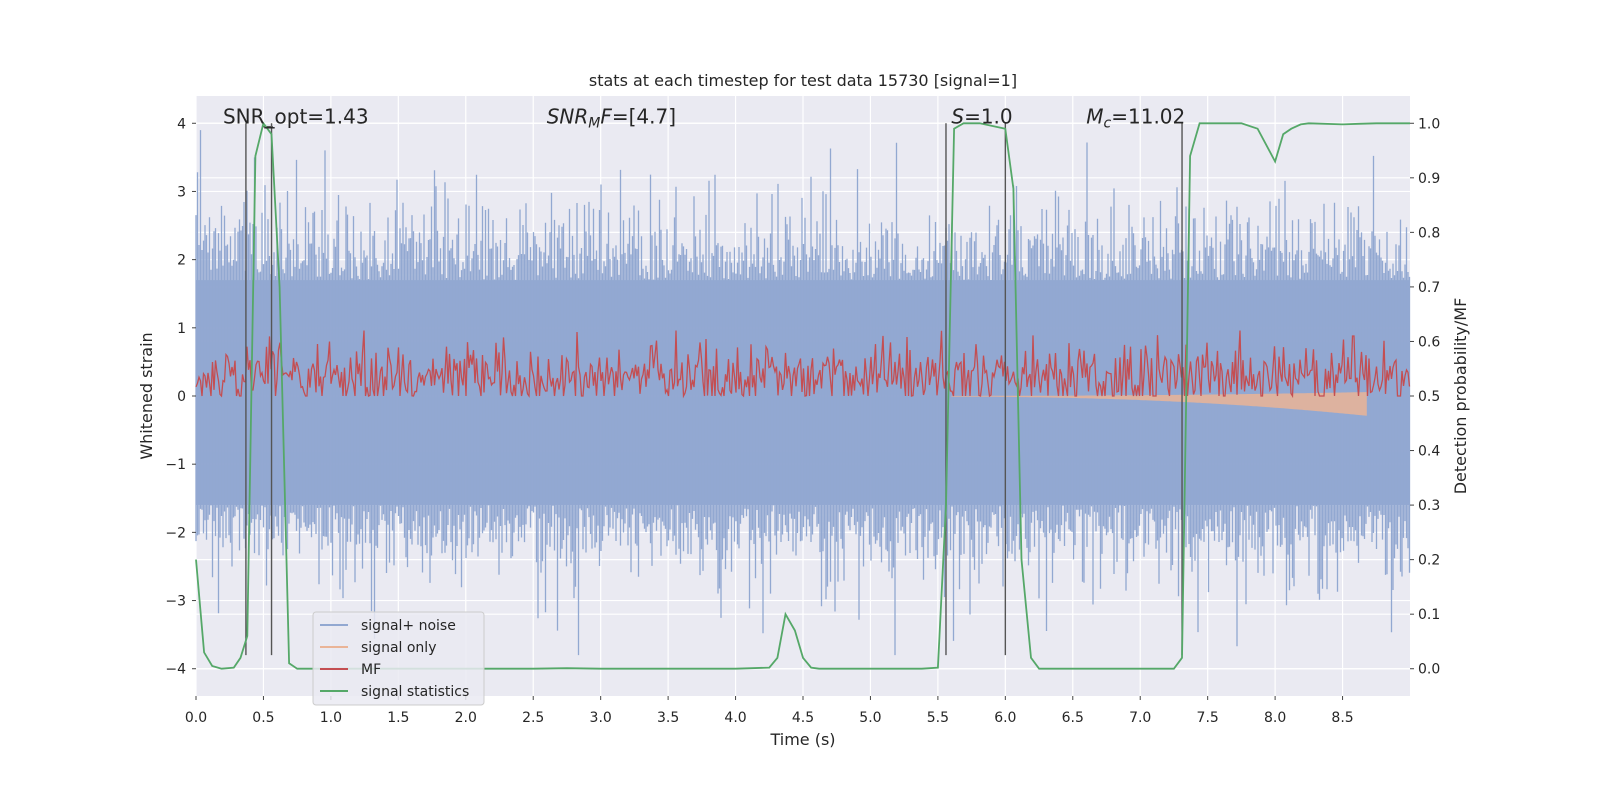 The height and width of the screenshot is (800, 1600). I want to click on annotation-4: Mc=11.02, so click(1135, 117).